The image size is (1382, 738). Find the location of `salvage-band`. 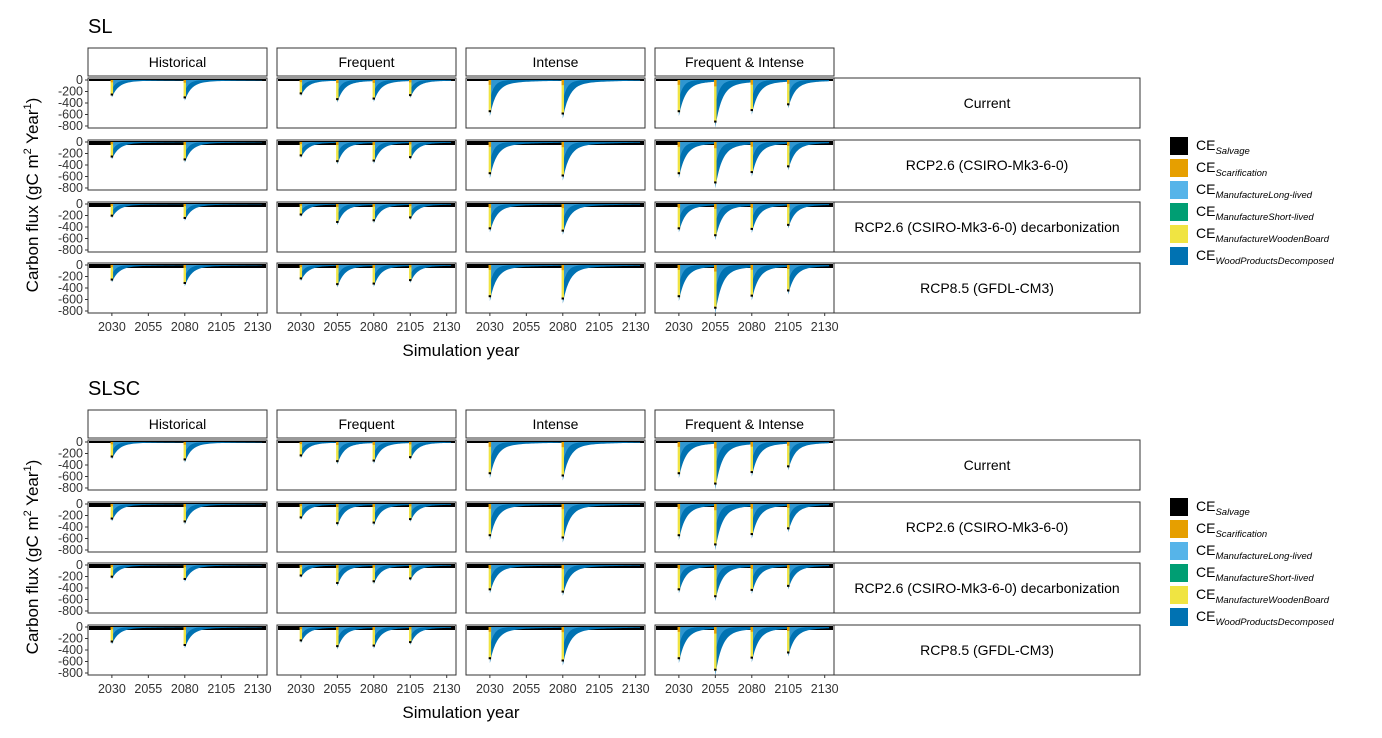

salvage-band is located at coordinates (177, 628).